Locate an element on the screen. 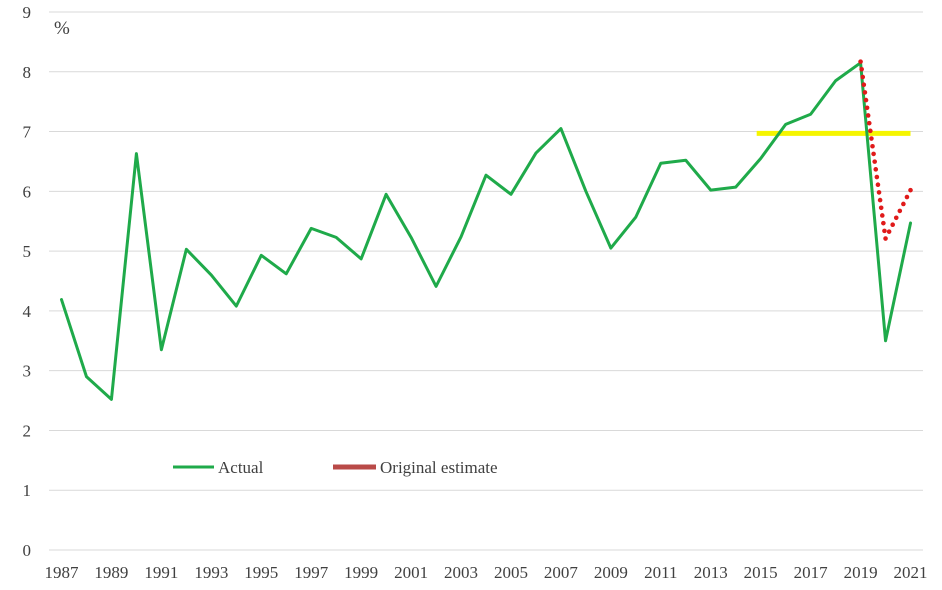 The height and width of the screenshot is (590, 942). x-tick-label: 1995 is located at coordinates (261, 572).